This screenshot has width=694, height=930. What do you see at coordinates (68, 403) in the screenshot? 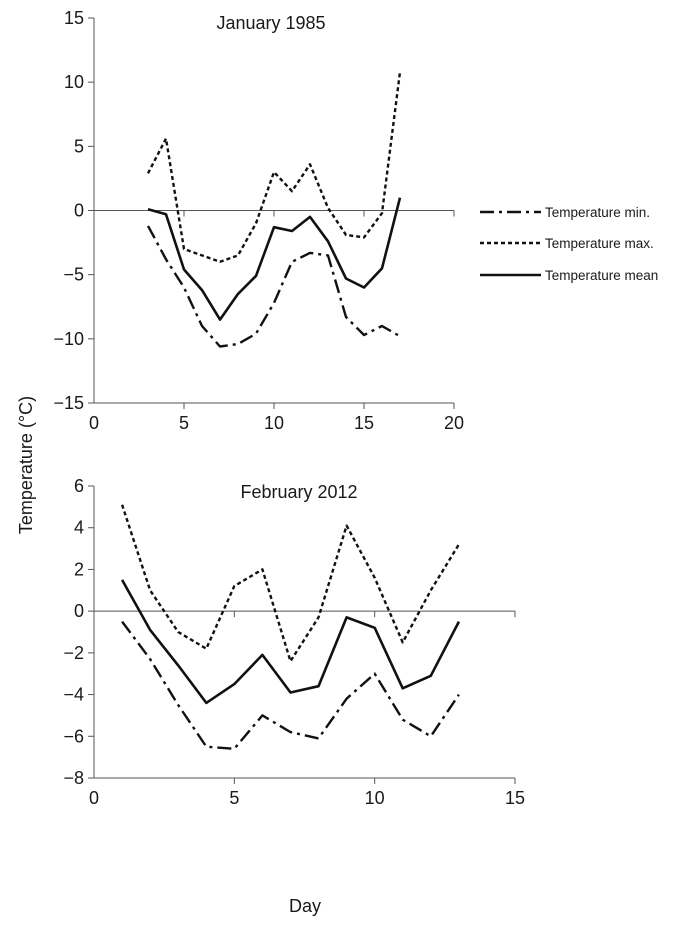
I see `y-tick-label: −15` at bounding box center [68, 403].